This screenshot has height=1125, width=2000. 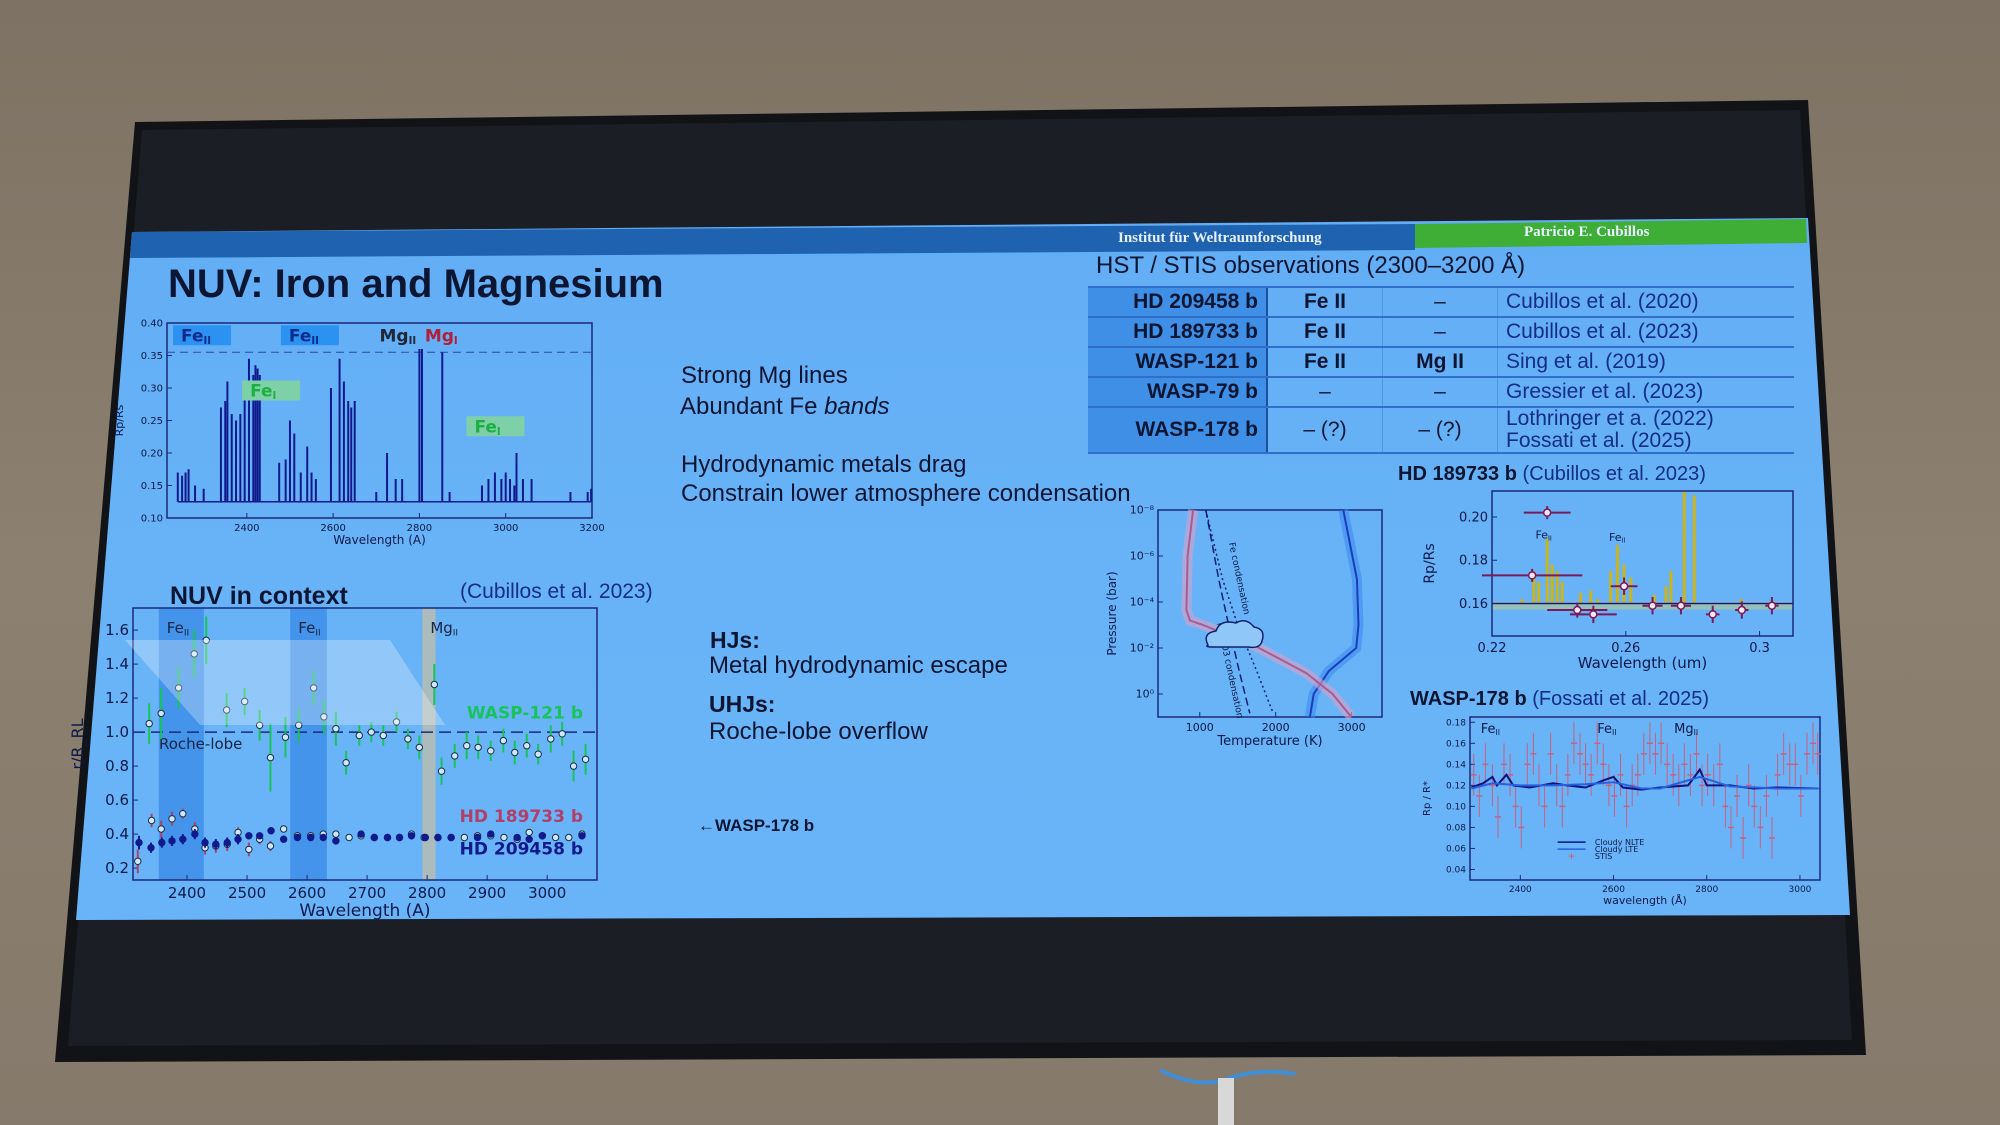 What do you see at coordinates (1613, 890) in the screenshot?
I see `x-tick-label: 2600` at bounding box center [1613, 890].